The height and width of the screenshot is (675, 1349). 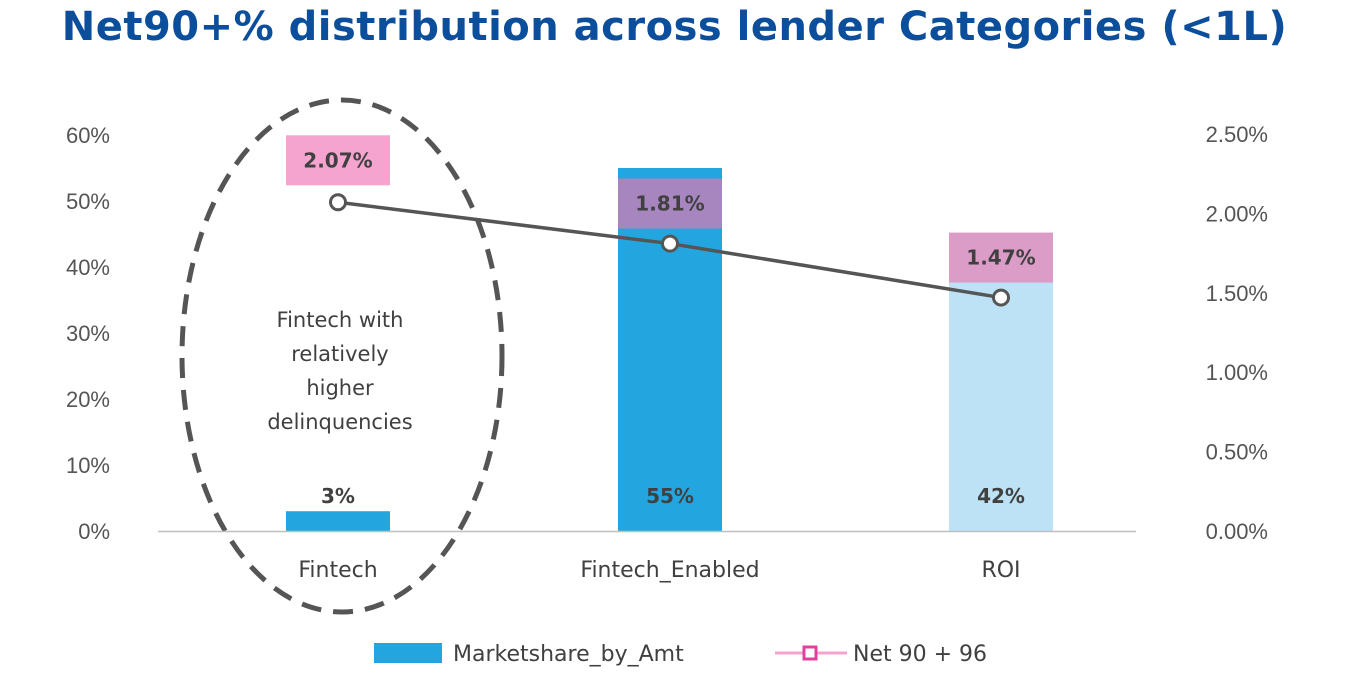 I want to click on bar-data-label: 3%, so click(x=338, y=496).